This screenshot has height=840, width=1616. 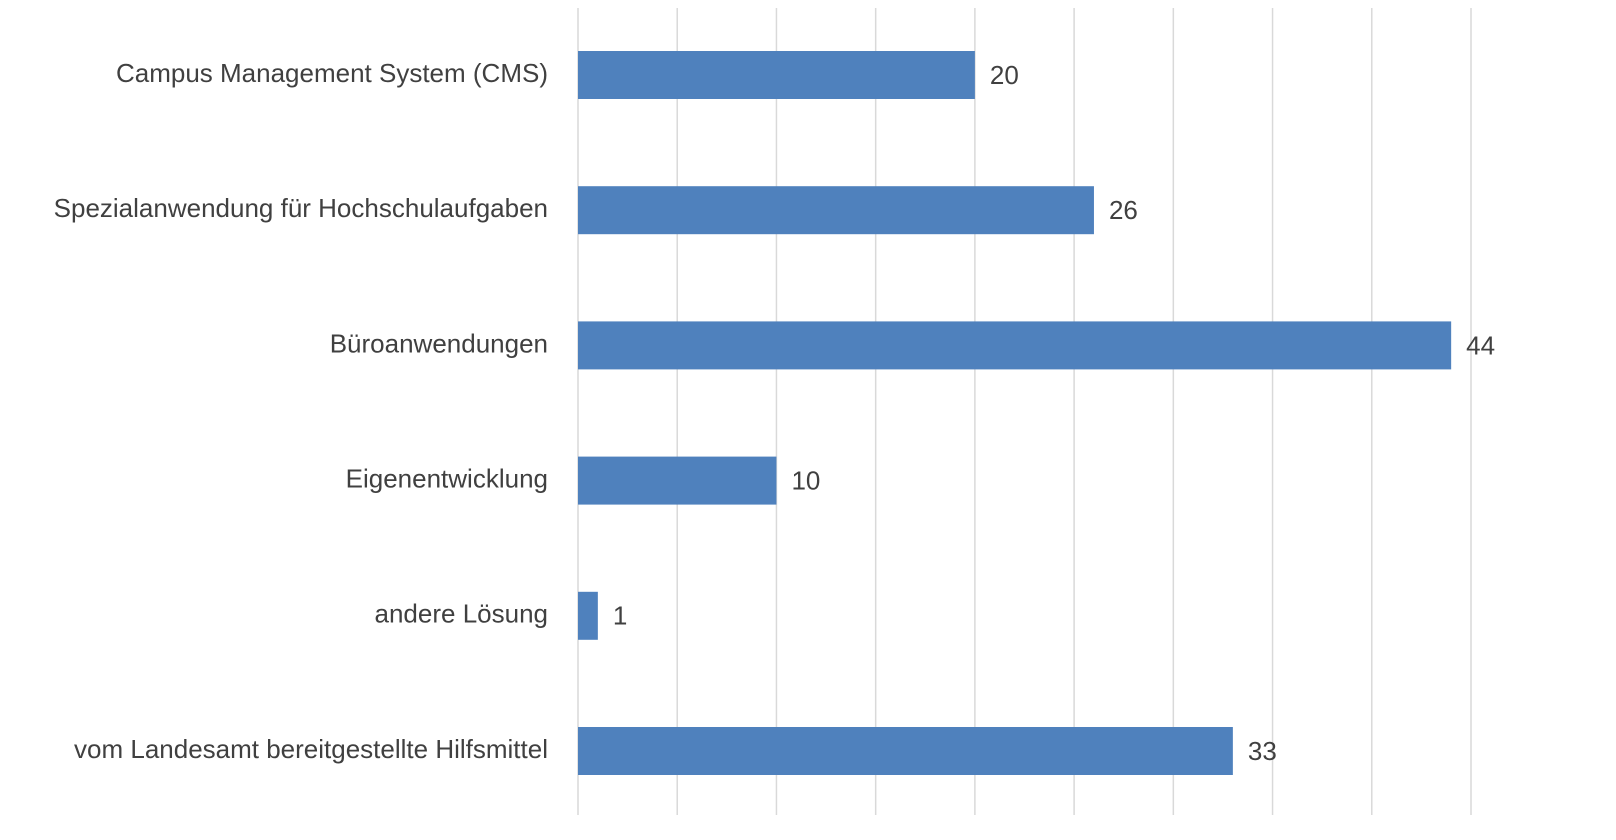 What do you see at coordinates (1262, 751) in the screenshot?
I see `data-label: 33` at bounding box center [1262, 751].